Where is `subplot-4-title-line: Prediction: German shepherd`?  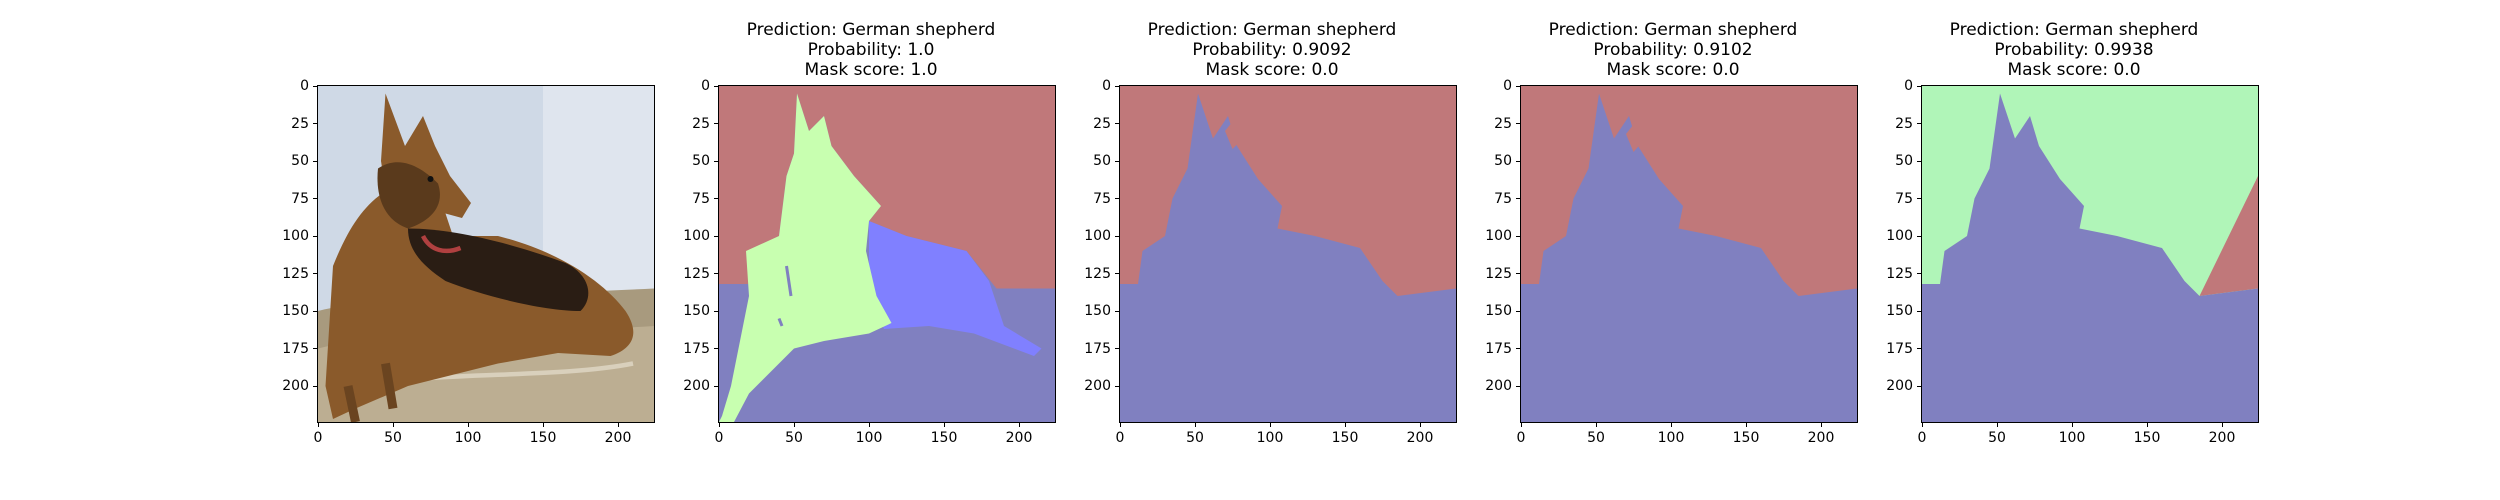 subplot-4-title-line: Prediction: German shepherd is located at coordinates (1673, 30).